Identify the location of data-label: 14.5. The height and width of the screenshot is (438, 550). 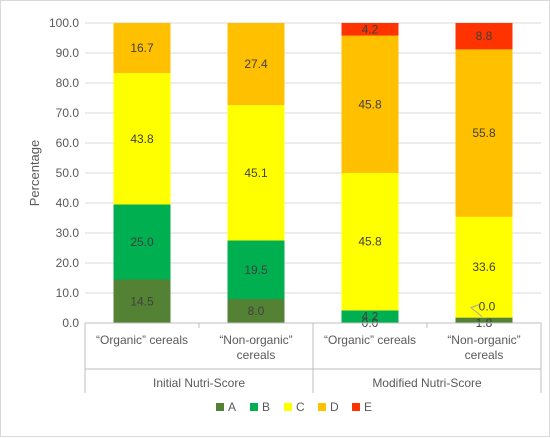
(142, 301).